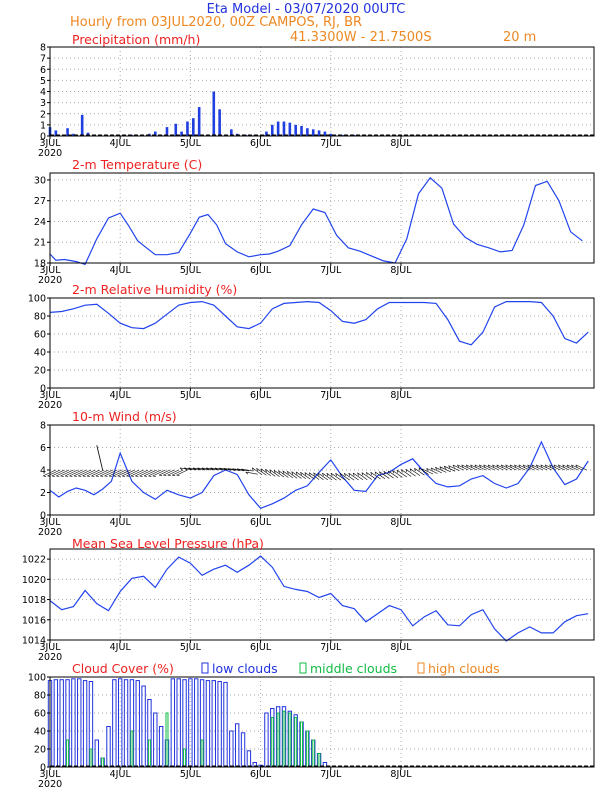 The height and width of the screenshot is (796, 612). Describe the element at coordinates (43, 70) in the screenshot. I see `y-tick-label: 6` at that location.